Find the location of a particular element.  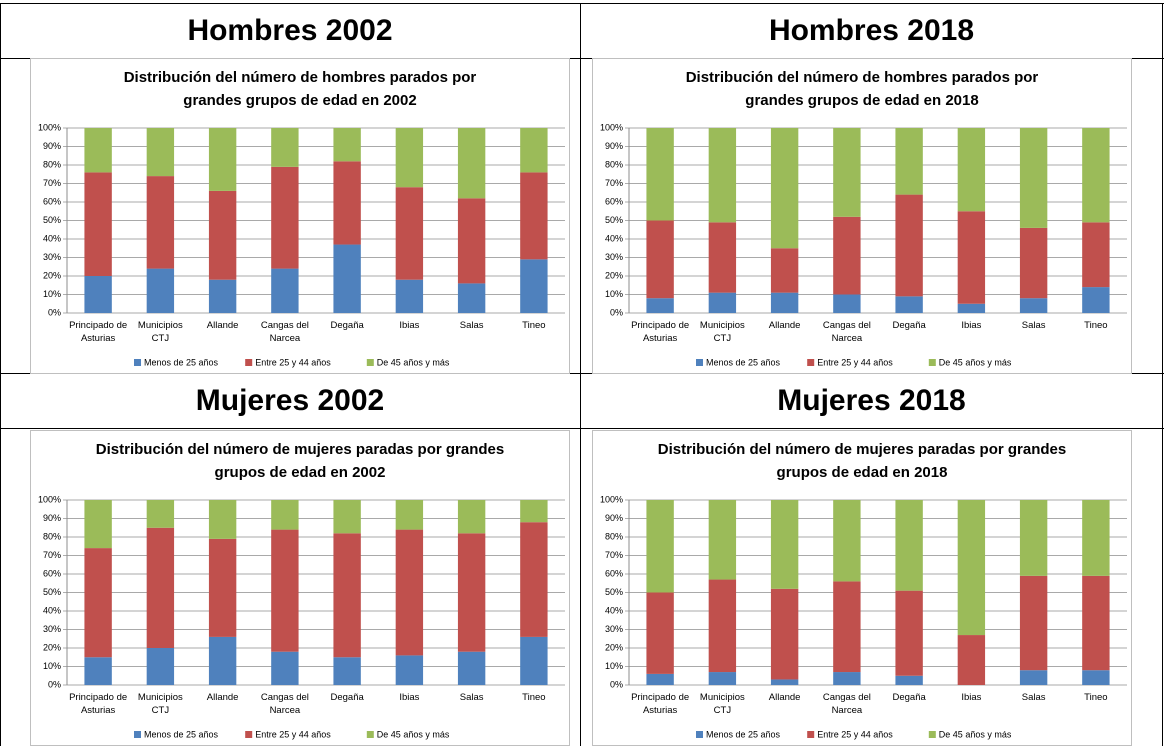

x-tick-label: Municipios CTJ is located at coordinates (722, 332).